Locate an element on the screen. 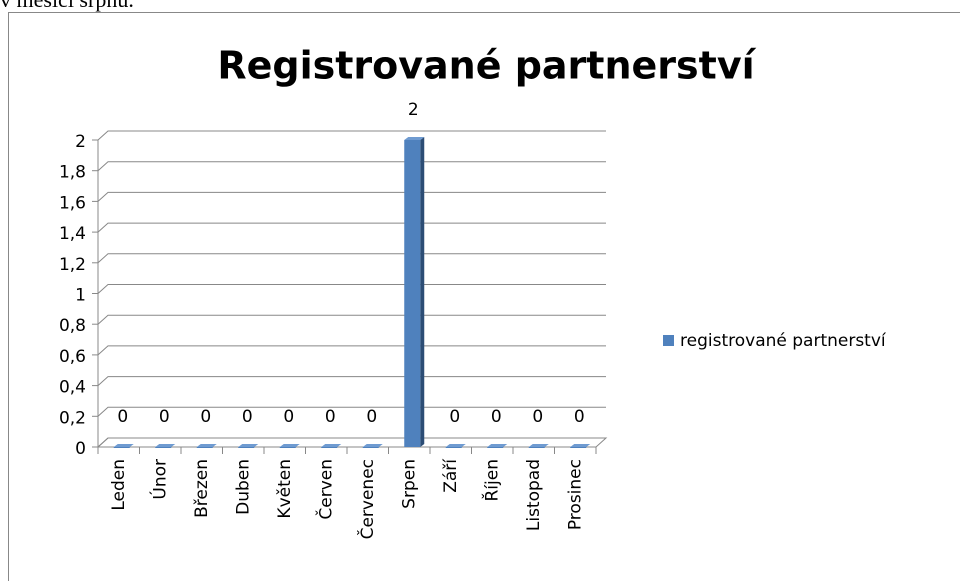  x-tick-label: Září is located at coordinates (451, 475).